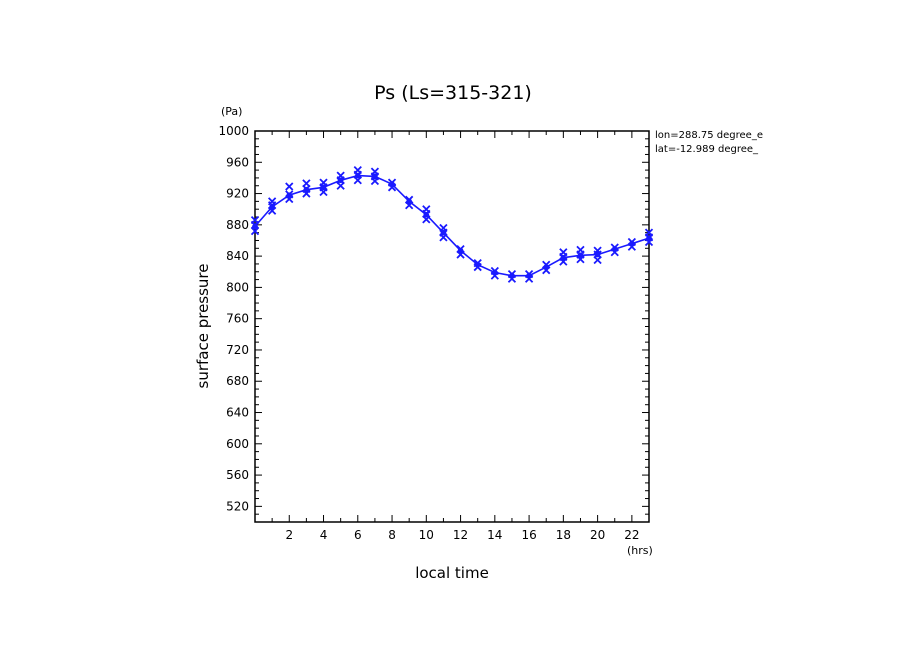 This screenshot has height=654, width=904. What do you see at coordinates (237, 350) in the screenshot?
I see `y-tick-label: 720` at bounding box center [237, 350].